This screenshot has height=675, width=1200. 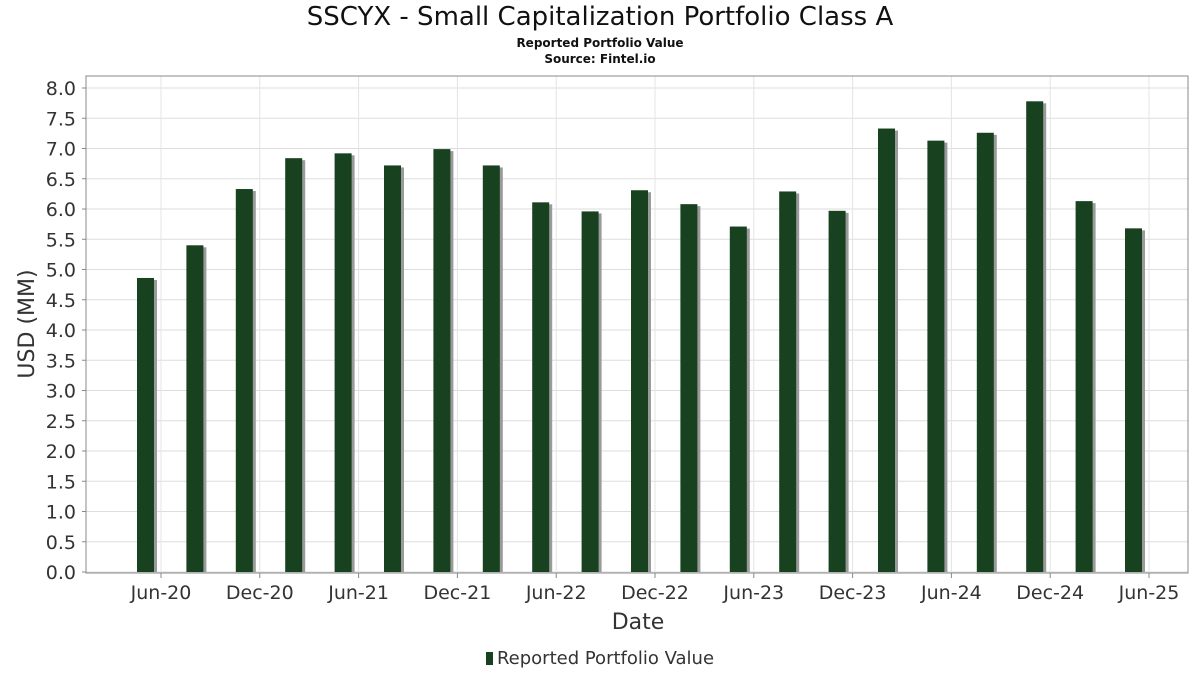 What do you see at coordinates (655, 593) in the screenshot?
I see `x-tick-label: Dec-22` at bounding box center [655, 593].